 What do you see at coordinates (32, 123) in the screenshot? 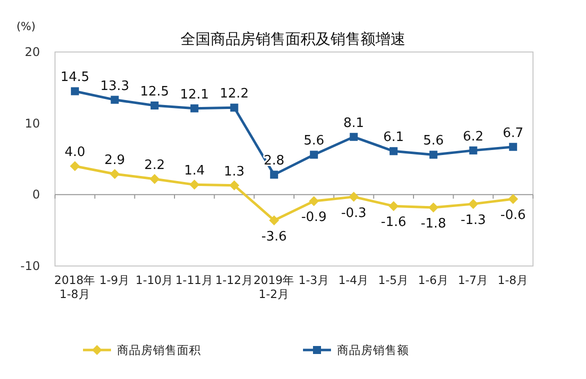
I see `y-tick-label: 10` at bounding box center [32, 123].